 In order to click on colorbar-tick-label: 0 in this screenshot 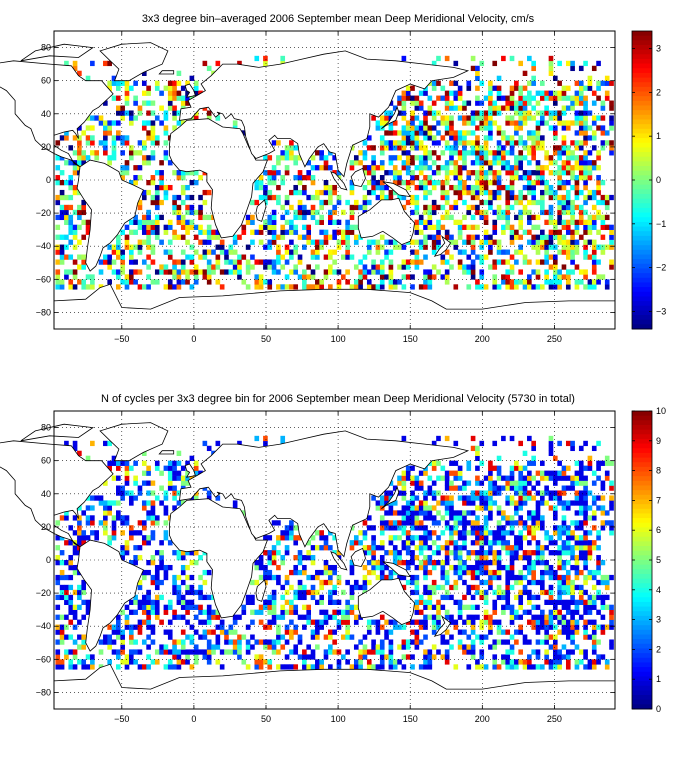, I will do `click(658, 180)`.